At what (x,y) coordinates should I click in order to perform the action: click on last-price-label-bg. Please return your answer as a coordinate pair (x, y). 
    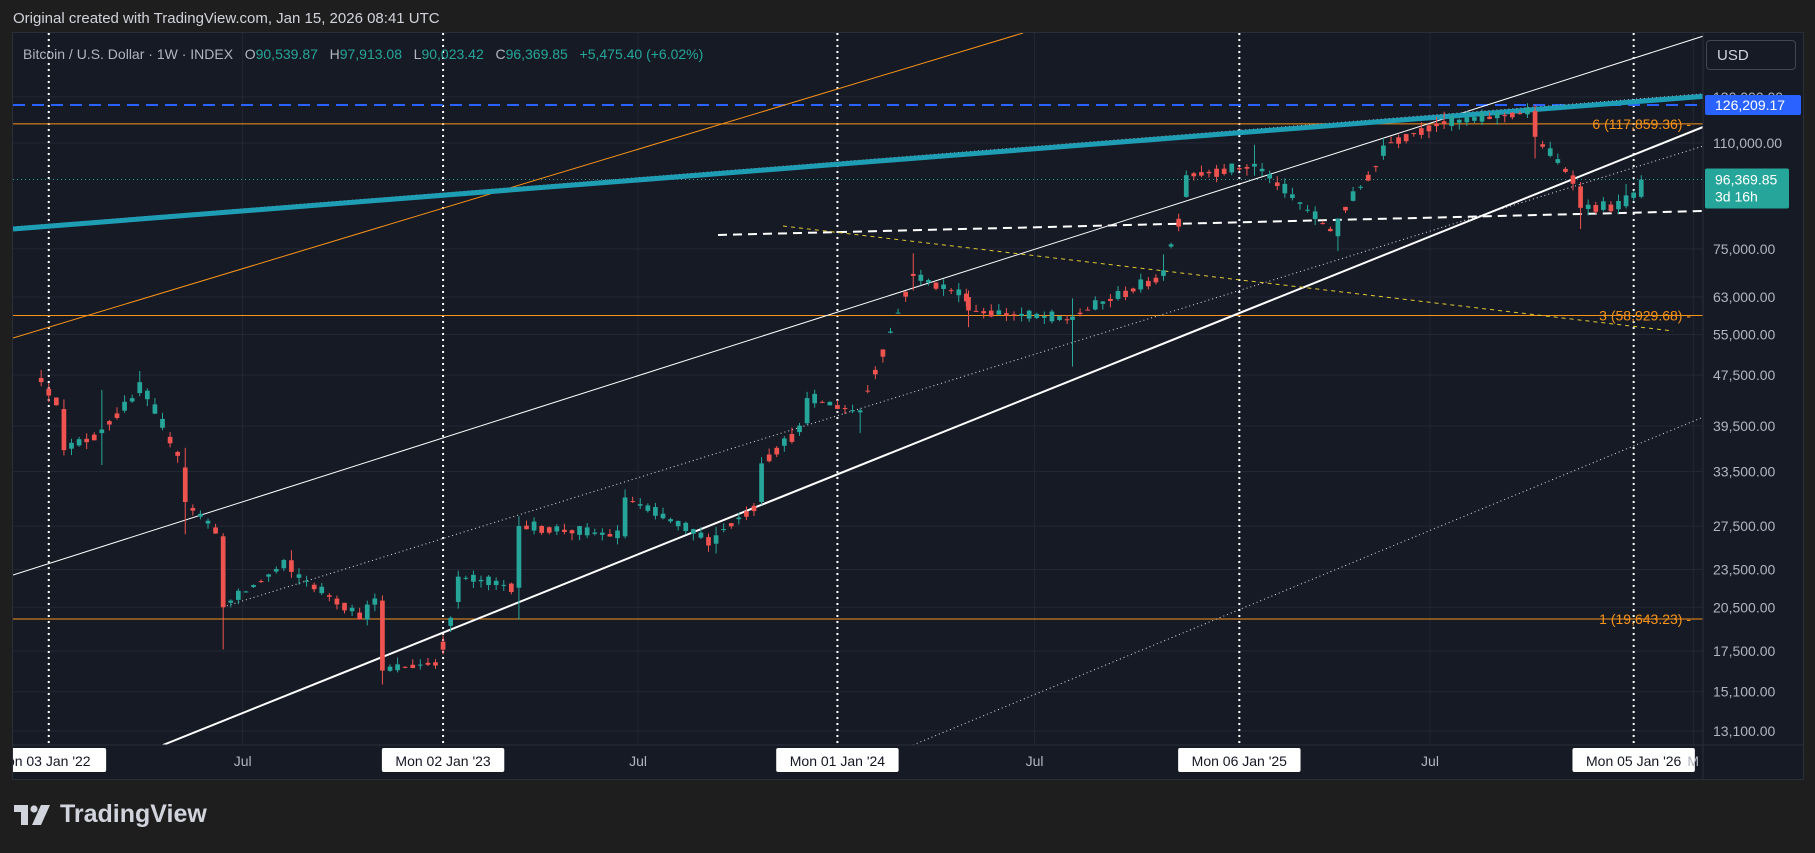
    Looking at the image, I should click on (1747, 188).